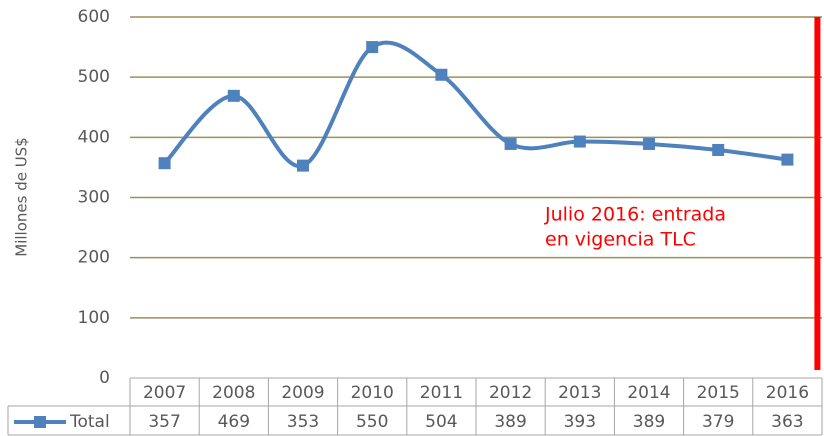 The image size is (824, 436). What do you see at coordinates (718, 422) in the screenshot?
I see `table-value: 379` at bounding box center [718, 422].